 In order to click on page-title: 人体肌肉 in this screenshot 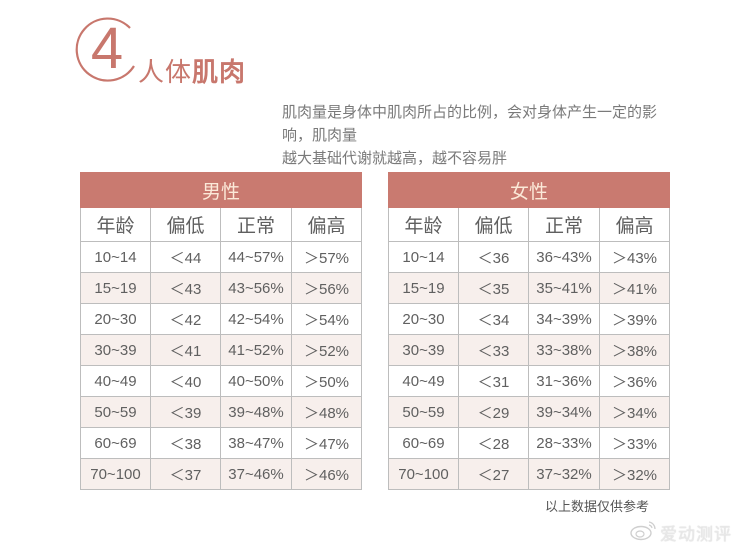, I will do `click(192, 70)`.